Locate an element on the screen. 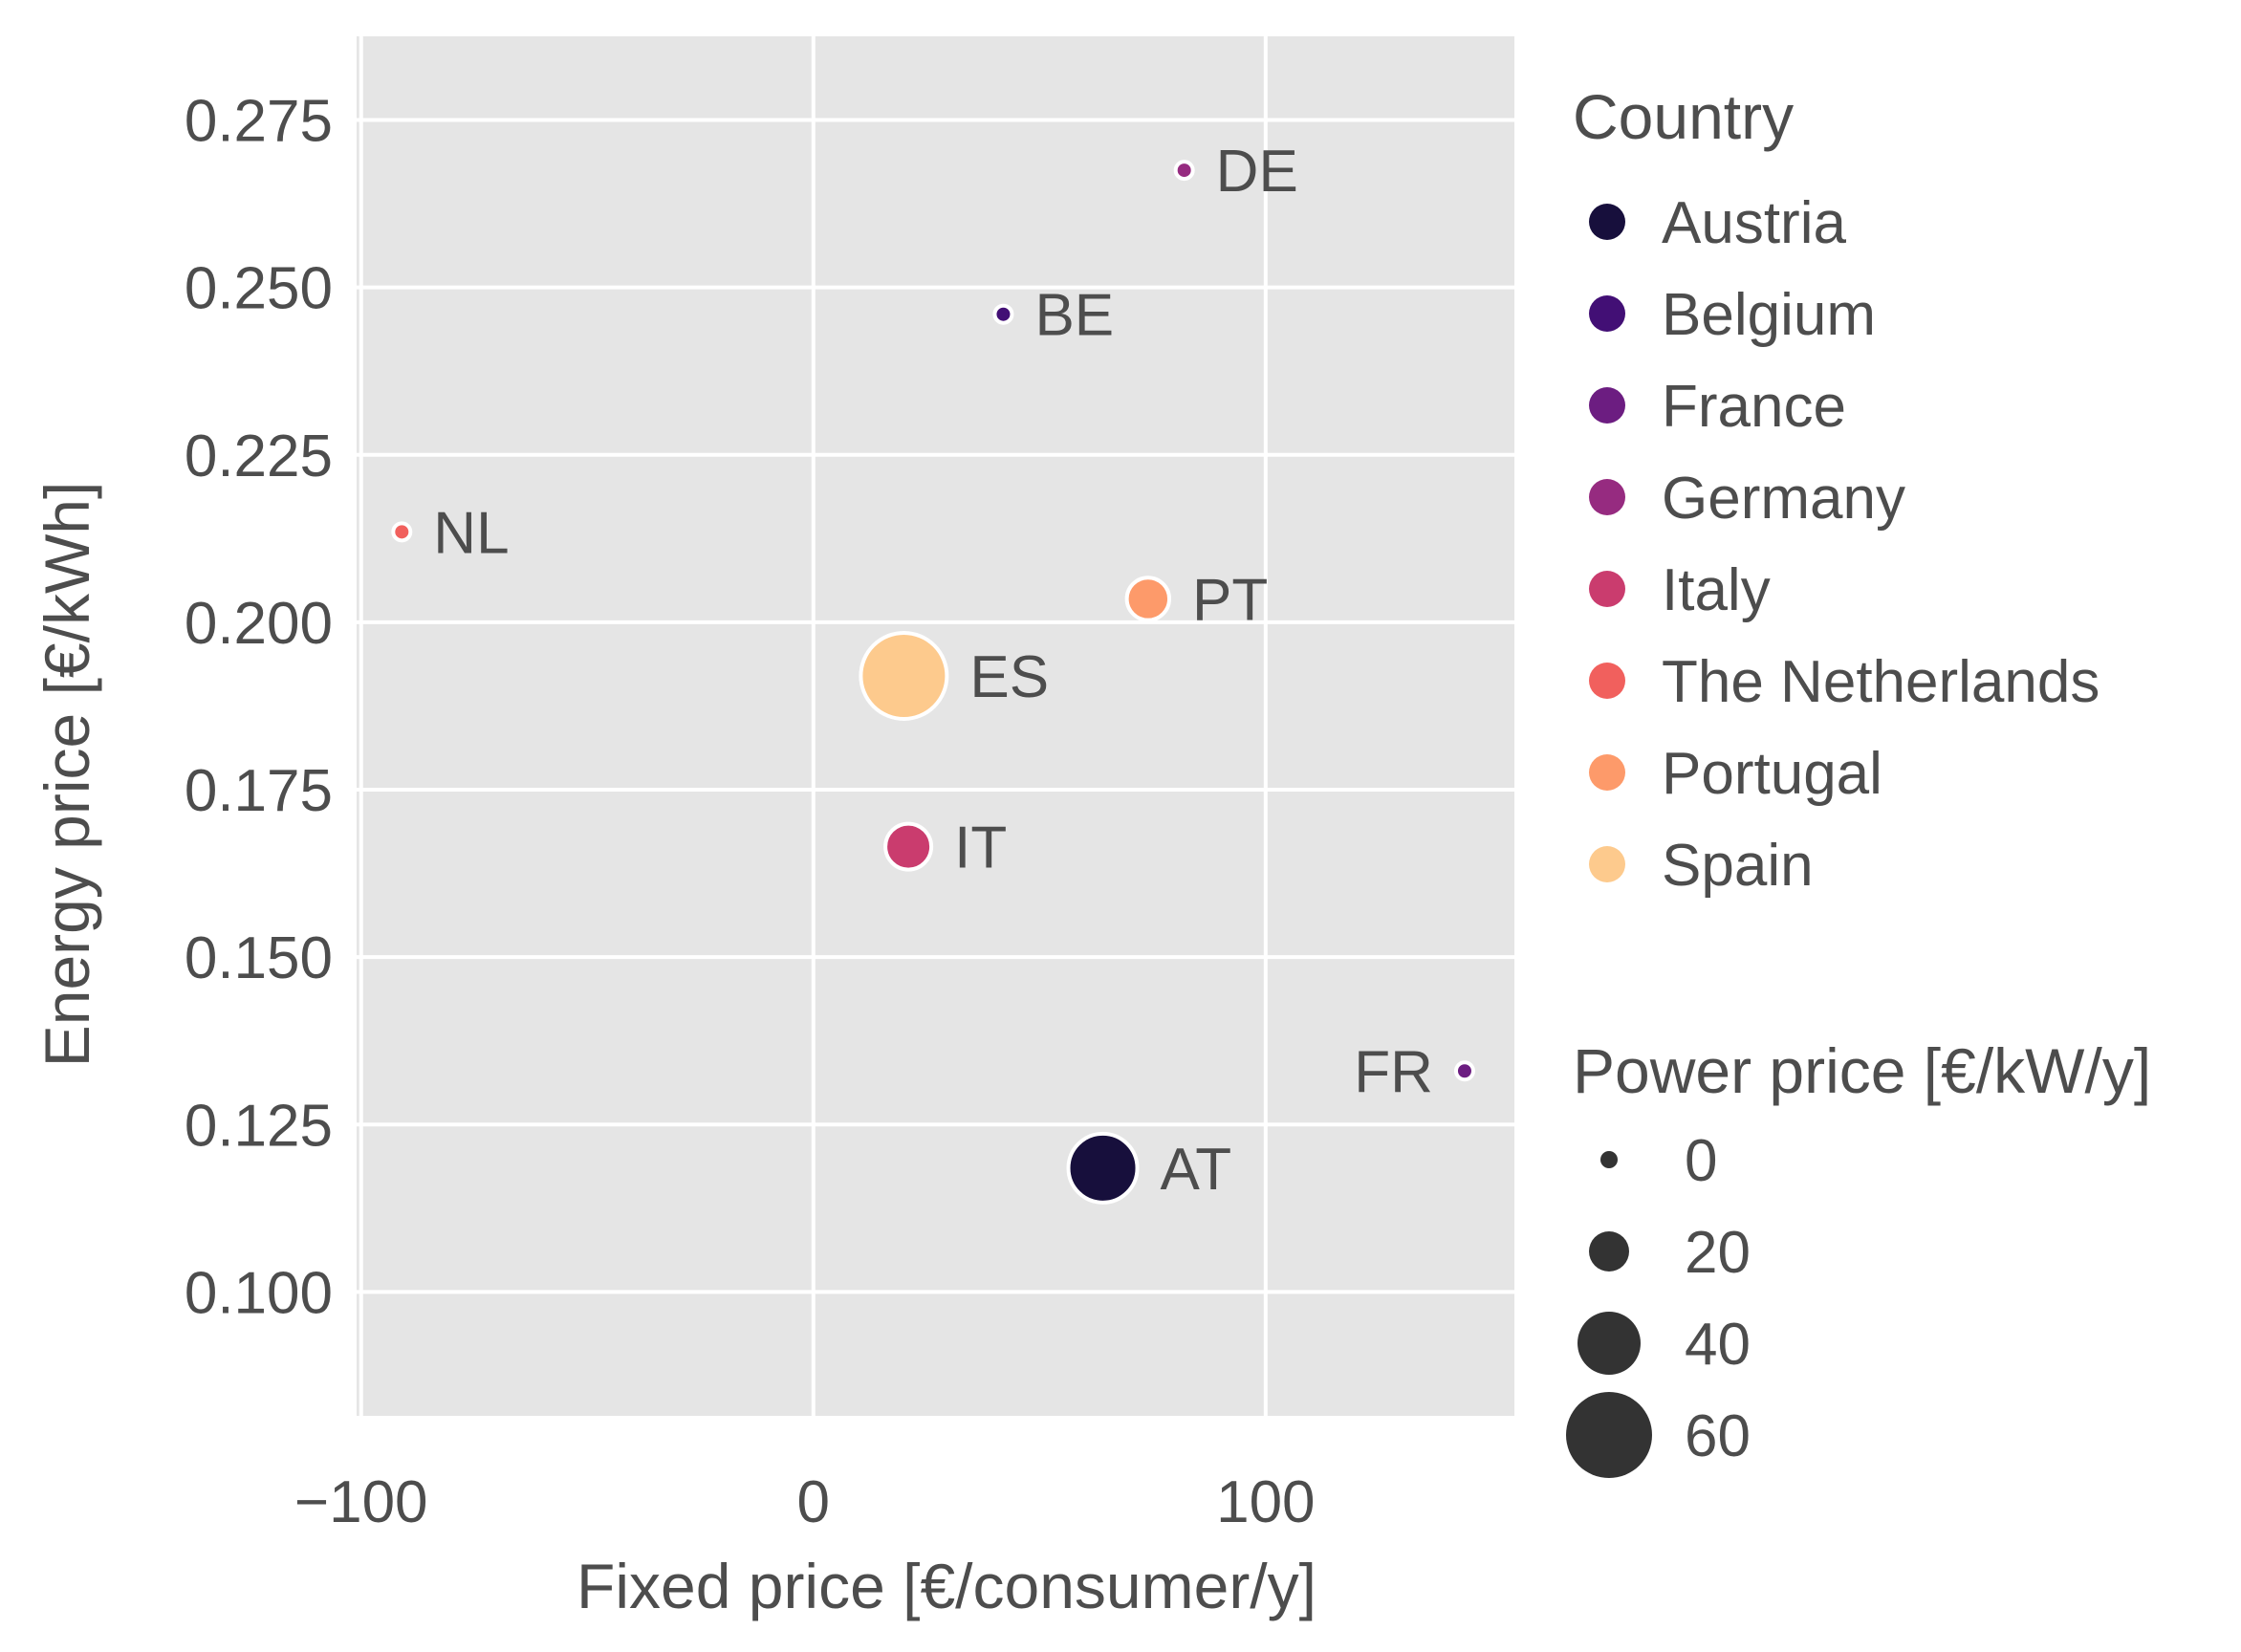  y-tick-label: 0.100 is located at coordinates (259, 1293).